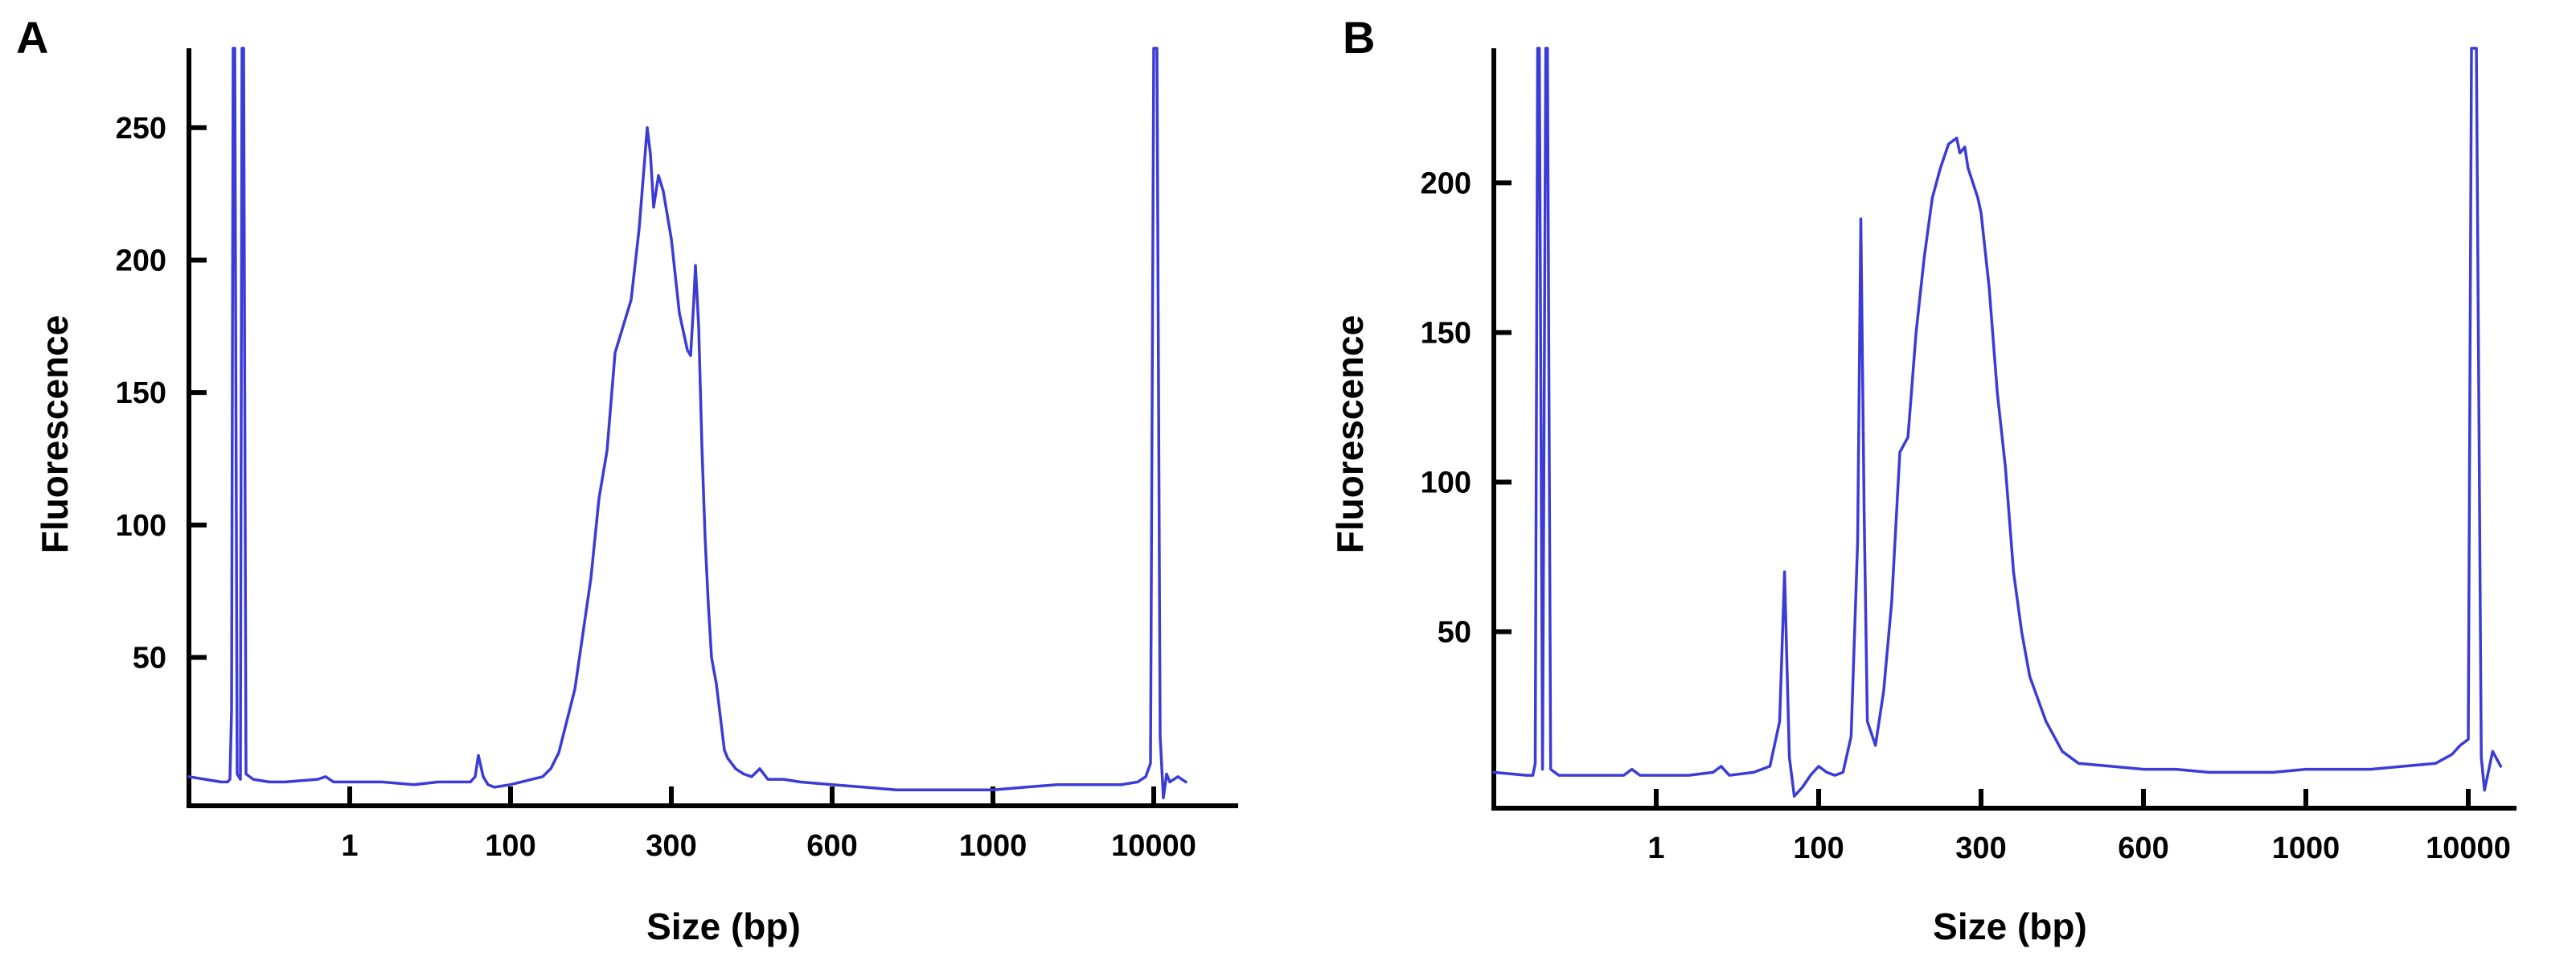  I want to click on y-tick-label: 250, so click(141, 129).